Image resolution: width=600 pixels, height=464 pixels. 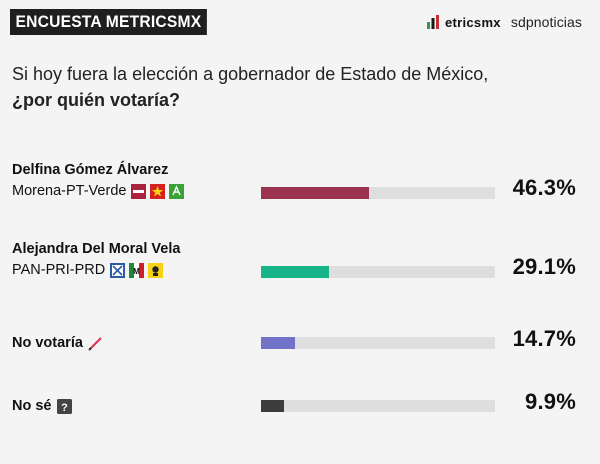 What do you see at coordinates (177, 191) in the screenshot?
I see `verde-icon` at bounding box center [177, 191].